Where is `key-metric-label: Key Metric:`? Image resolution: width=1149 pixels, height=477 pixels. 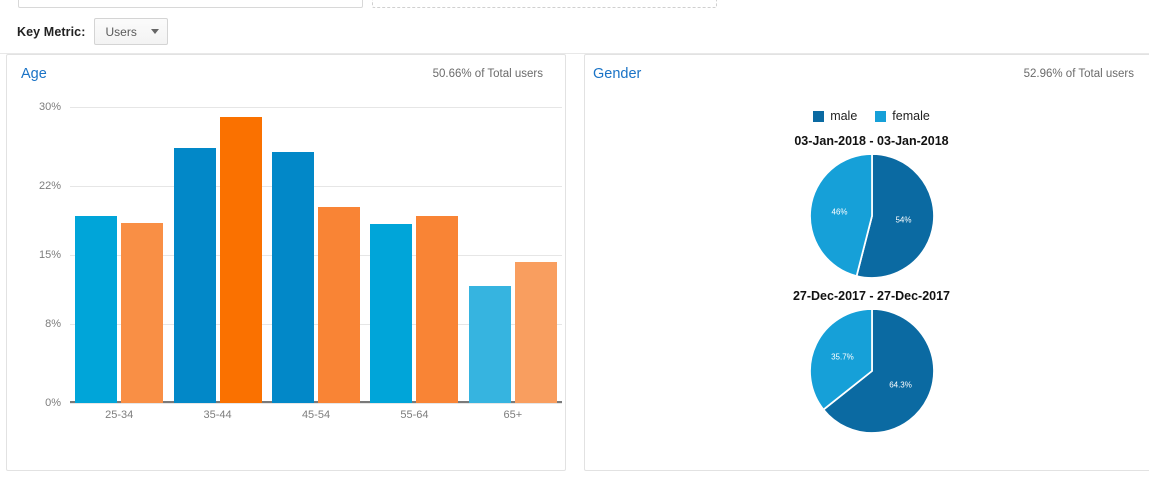 key-metric-label: Key Metric: is located at coordinates (51, 31).